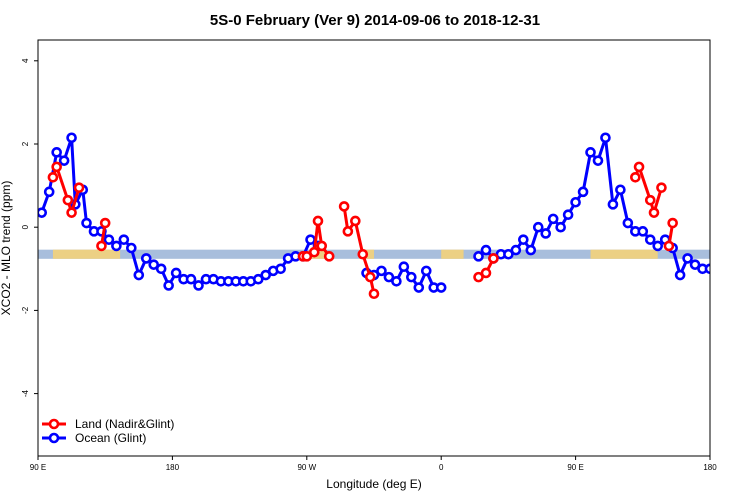 The width and height of the screenshot is (750, 500). I want to click on legend: Land (Nadir&Glint)Ocean (Glint), so click(108, 431).